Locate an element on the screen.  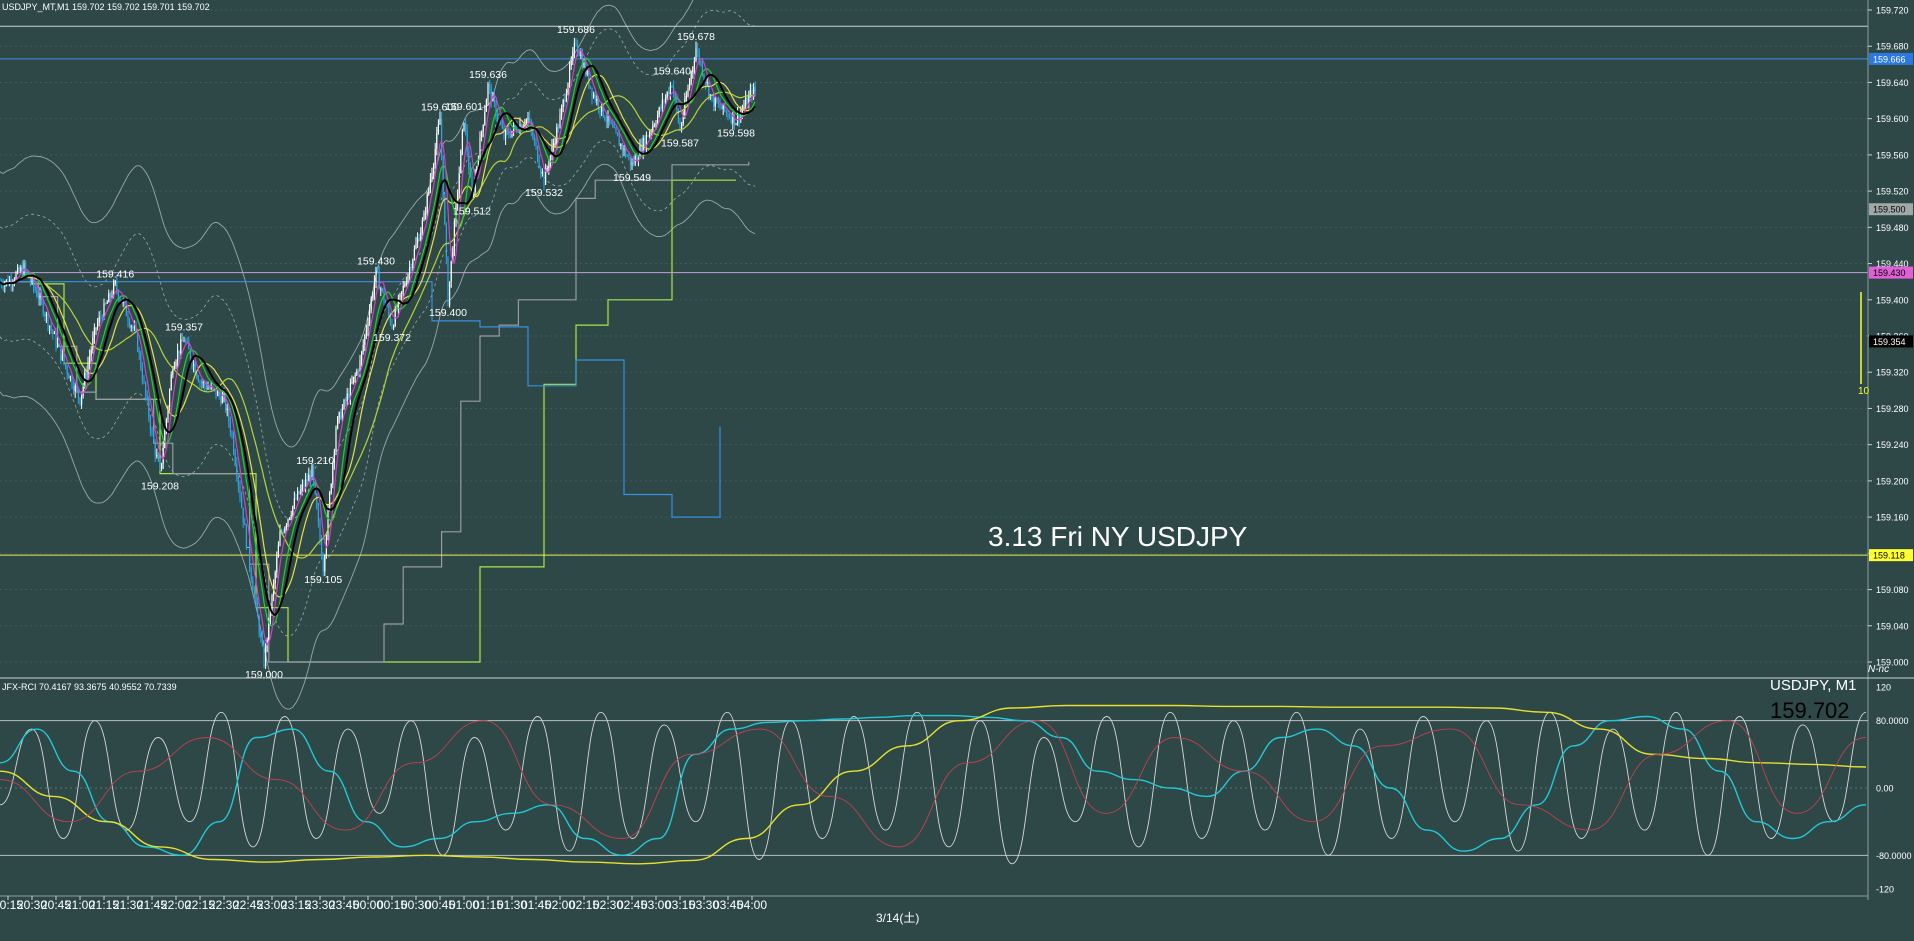
price-annotation: 159.416 is located at coordinates (115, 274).